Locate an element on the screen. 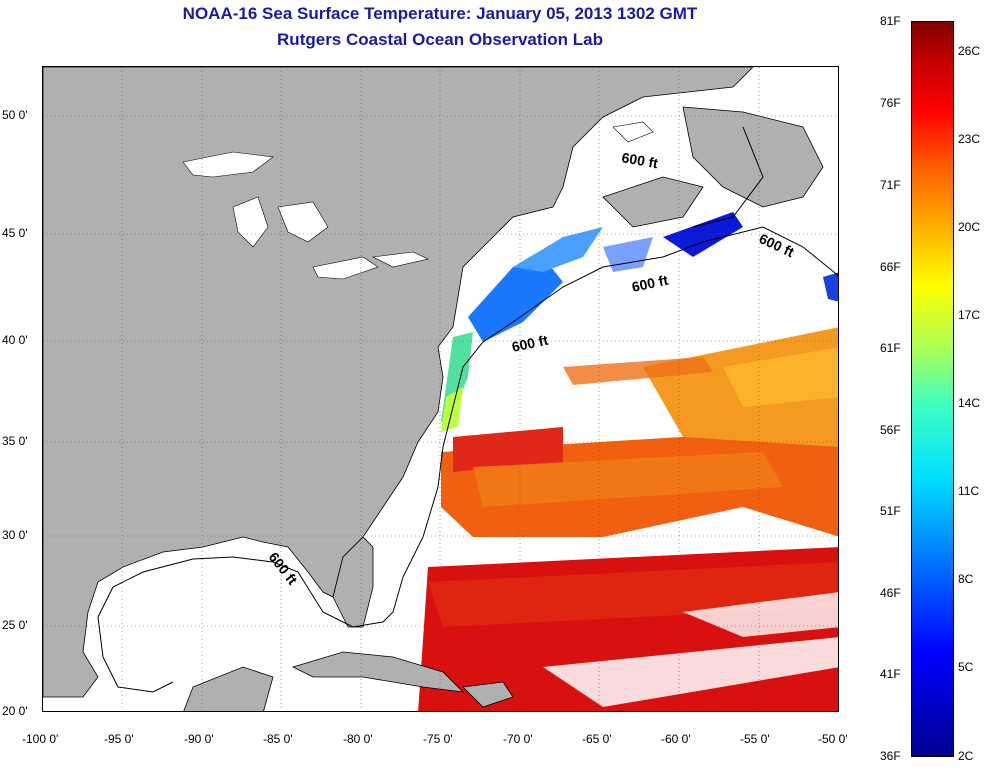  colorbar-c-label: 26C is located at coordinates (969, 51).